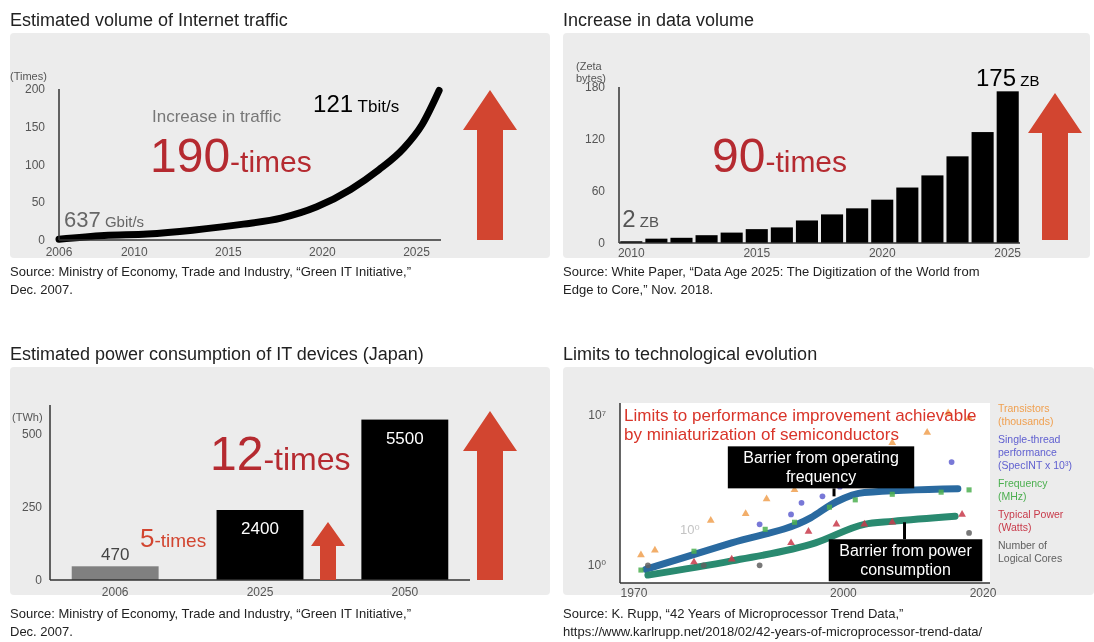  What do you see at coordinates (149, 20) in the screenshot?
I see `chart-title: Estimated volume of Internet traffic` at bounding box center [149, 20].